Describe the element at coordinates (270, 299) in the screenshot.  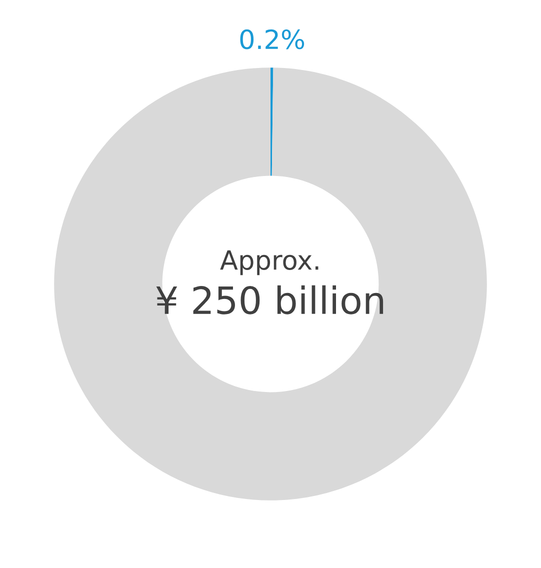
I see `text: ¥ 250 billion` at that location.